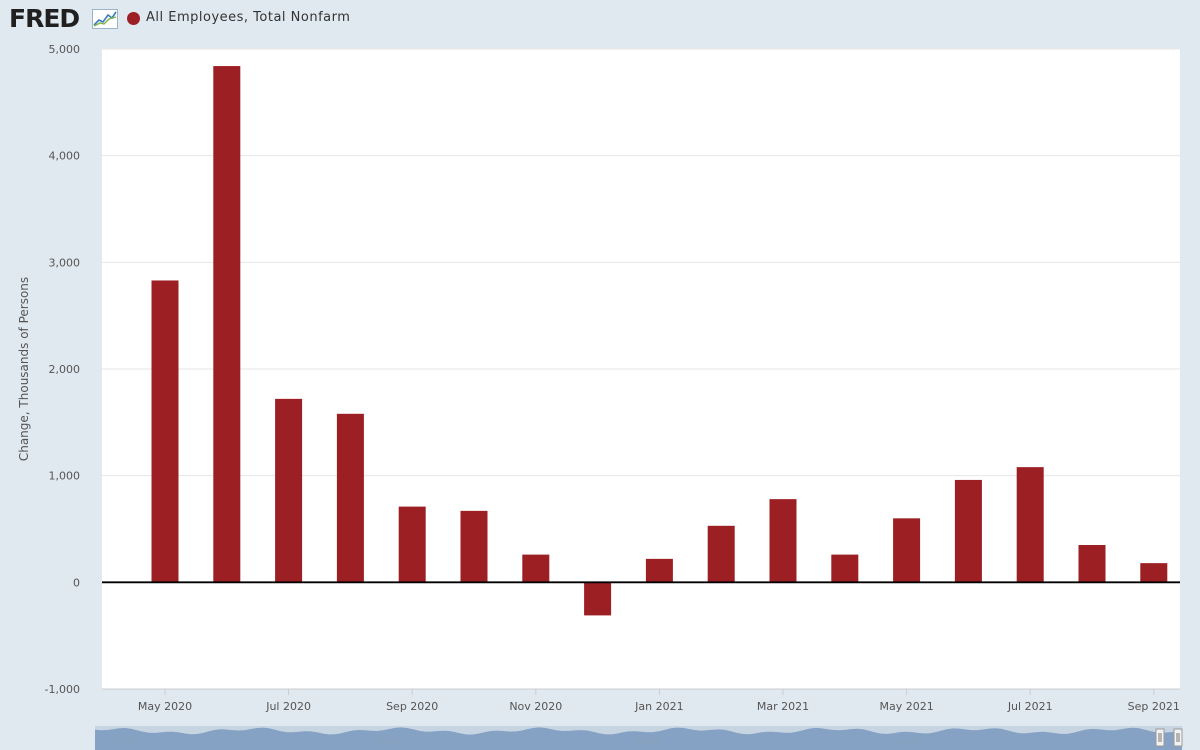  I want to click on y-axis-title: Change, Thousands of Persons, so click(24, 369).